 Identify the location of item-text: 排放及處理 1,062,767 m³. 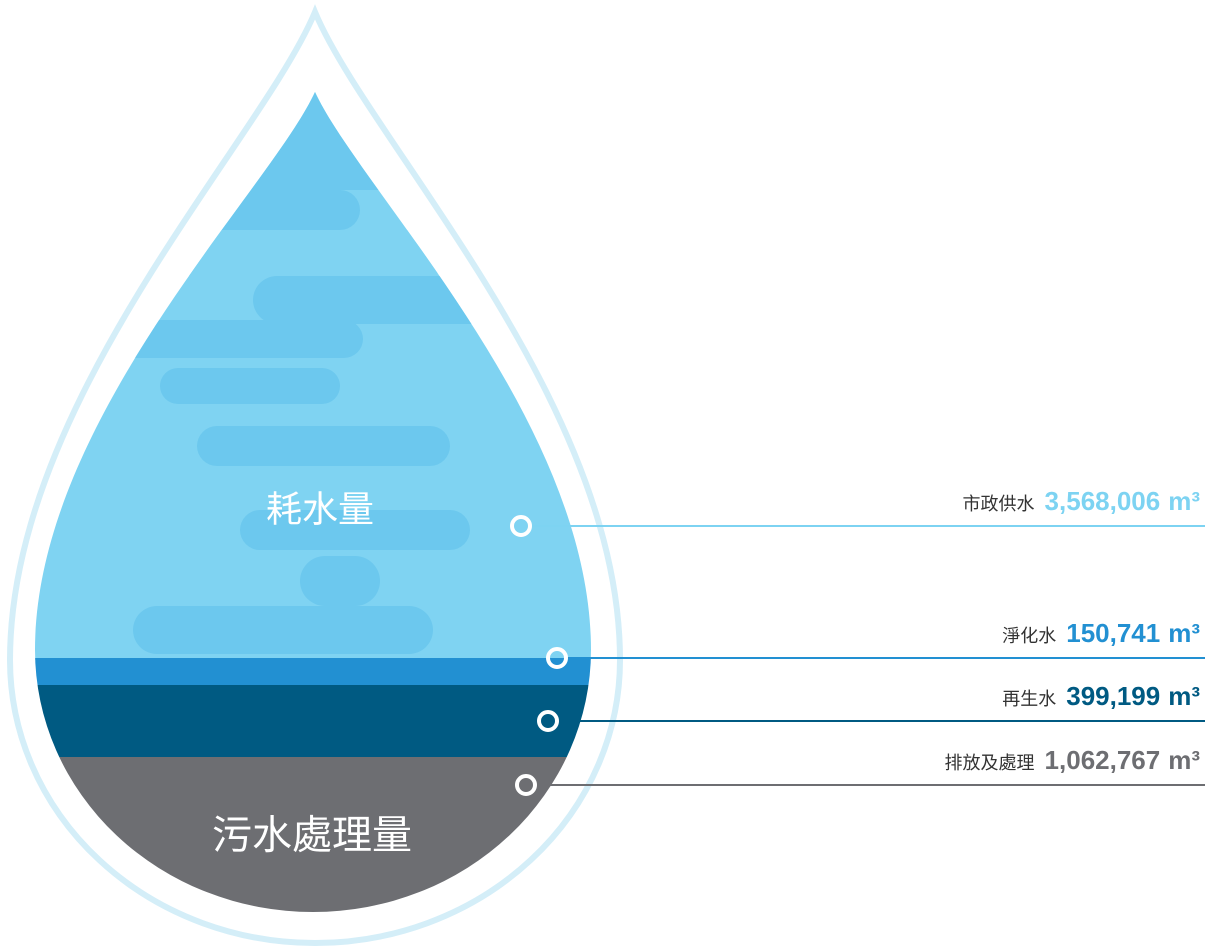
(1073, 760).